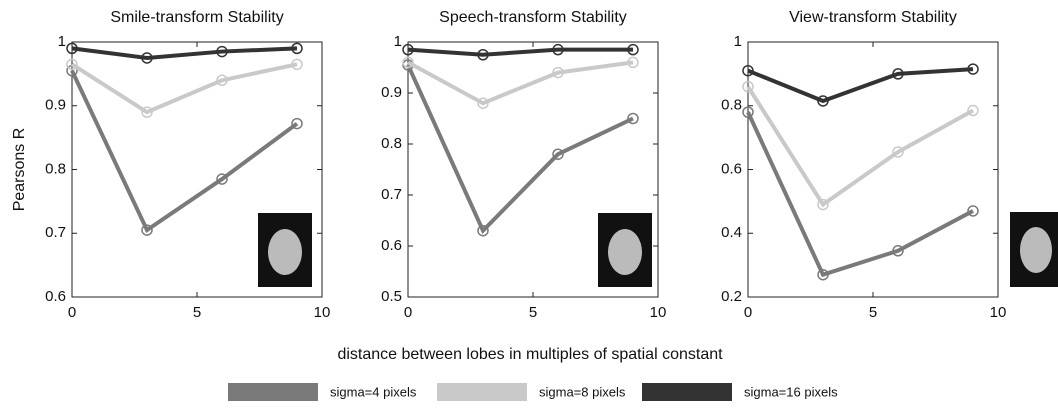 This screenshot has width=1058, height=410. What do you see at coordinates (533, 17) in the screenshot?
I see `chart-title: Speech-transform Stability` at bounding box center [533, 17].